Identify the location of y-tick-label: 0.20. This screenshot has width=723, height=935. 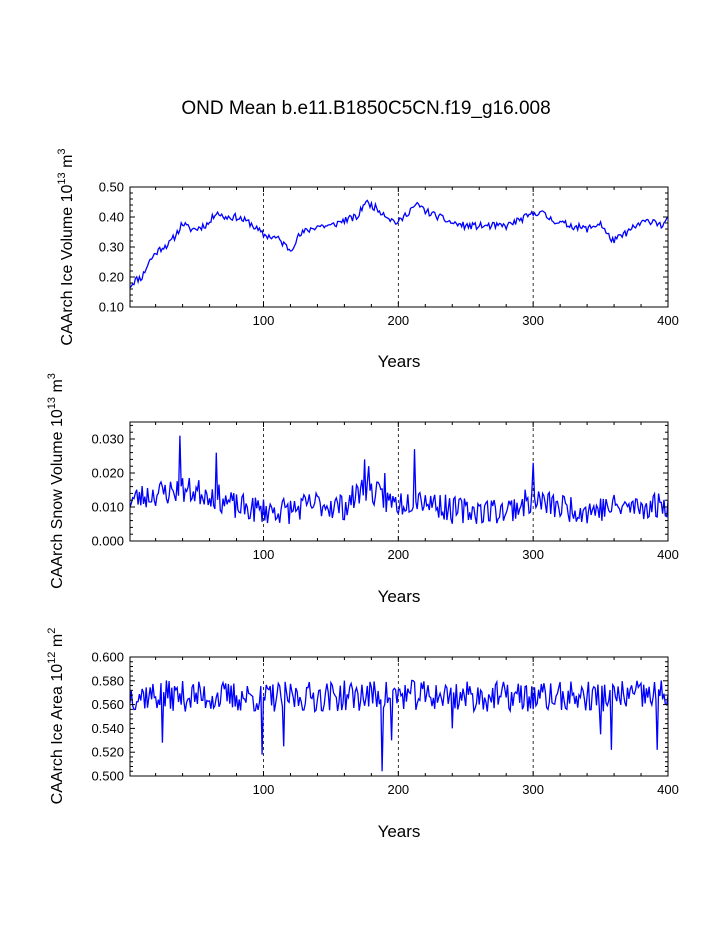
(111, 277).